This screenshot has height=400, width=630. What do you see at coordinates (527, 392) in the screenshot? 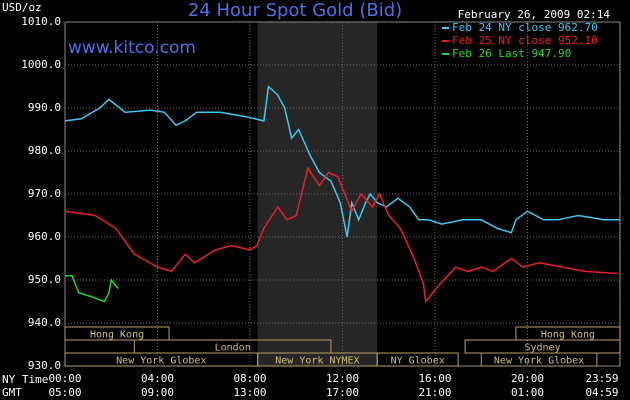
I see `x2-tick-label: 01:00` at bounding box center [527, 392].